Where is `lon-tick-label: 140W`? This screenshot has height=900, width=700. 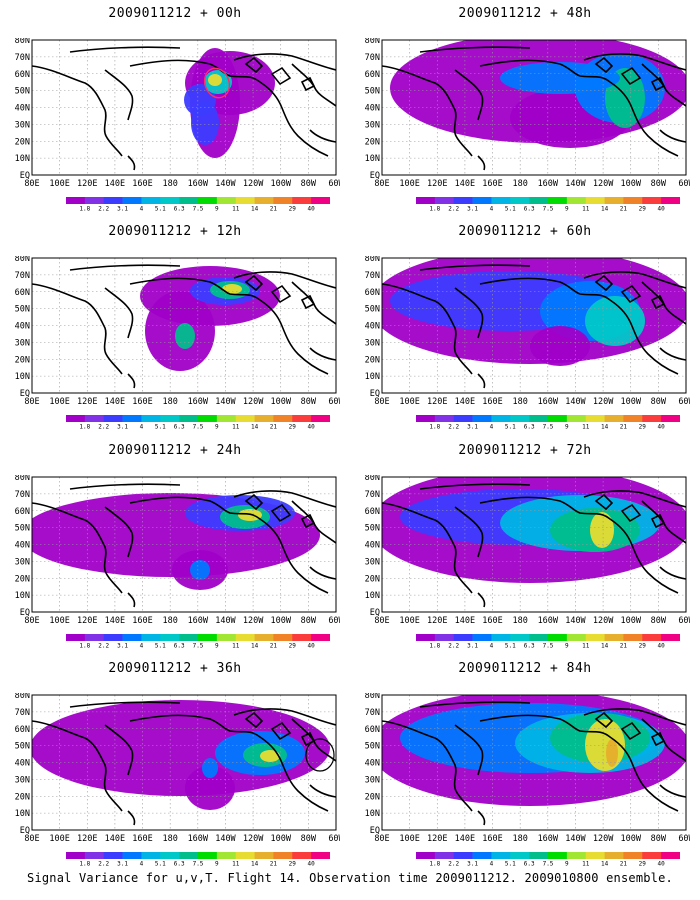
lon-tick-label: 140W is located at coordinates (225, 402).